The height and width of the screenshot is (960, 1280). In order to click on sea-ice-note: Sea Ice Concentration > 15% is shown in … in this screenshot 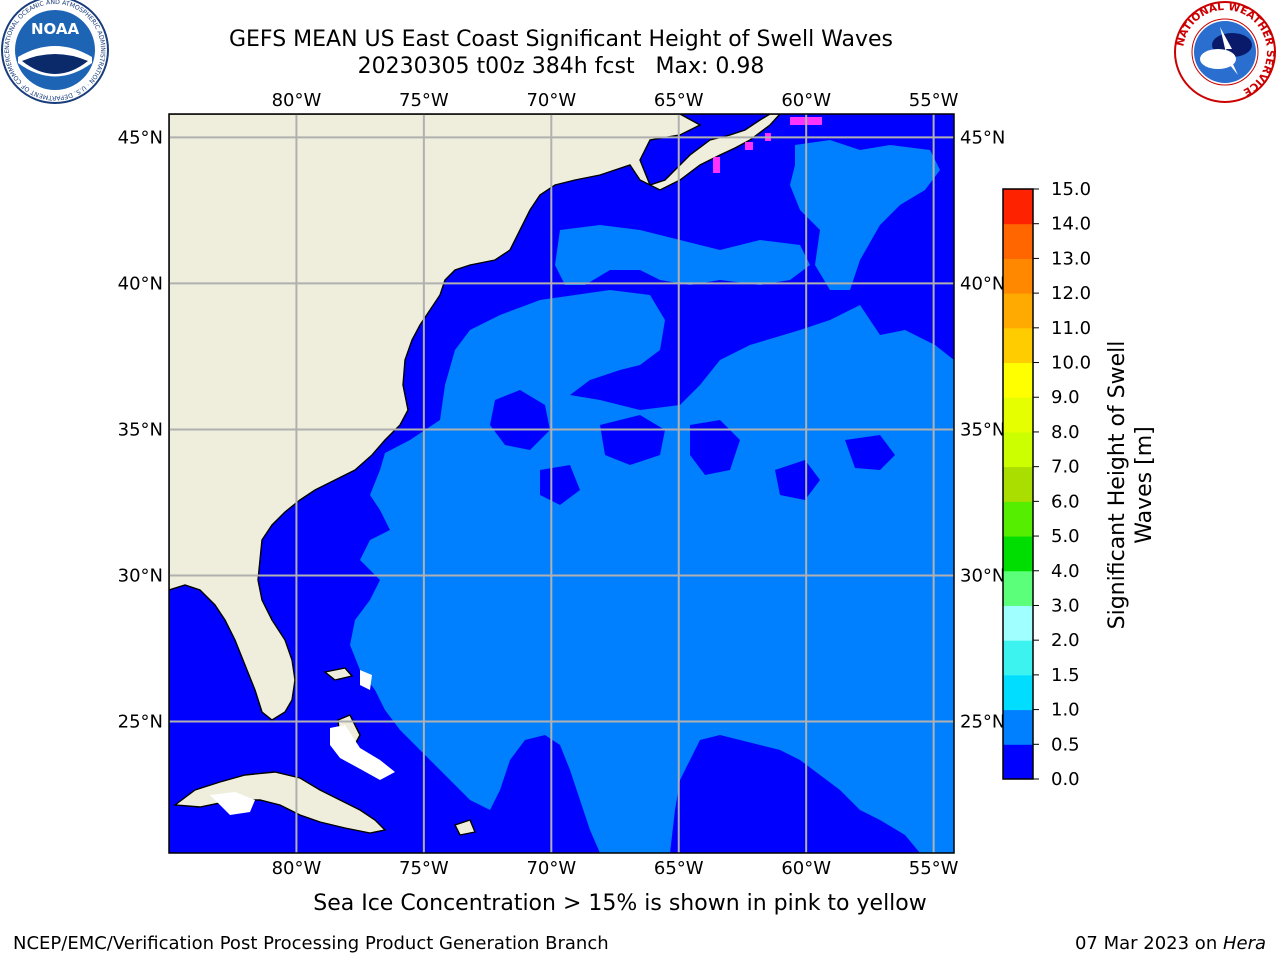, I will do `click(620, 903)`.